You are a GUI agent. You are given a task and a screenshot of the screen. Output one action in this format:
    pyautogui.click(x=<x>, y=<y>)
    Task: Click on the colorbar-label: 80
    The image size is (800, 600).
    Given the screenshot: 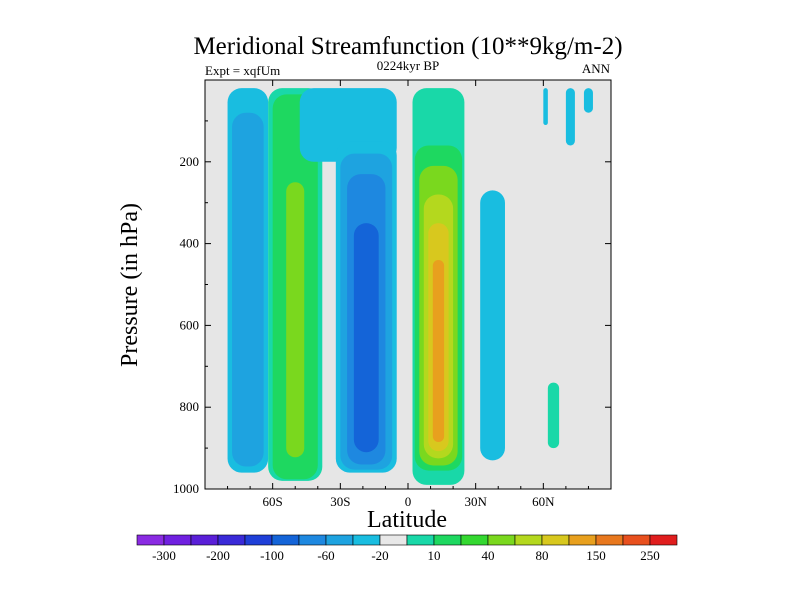 What is the action you would take?
    pyautogui.click(x=542, y=555)
    